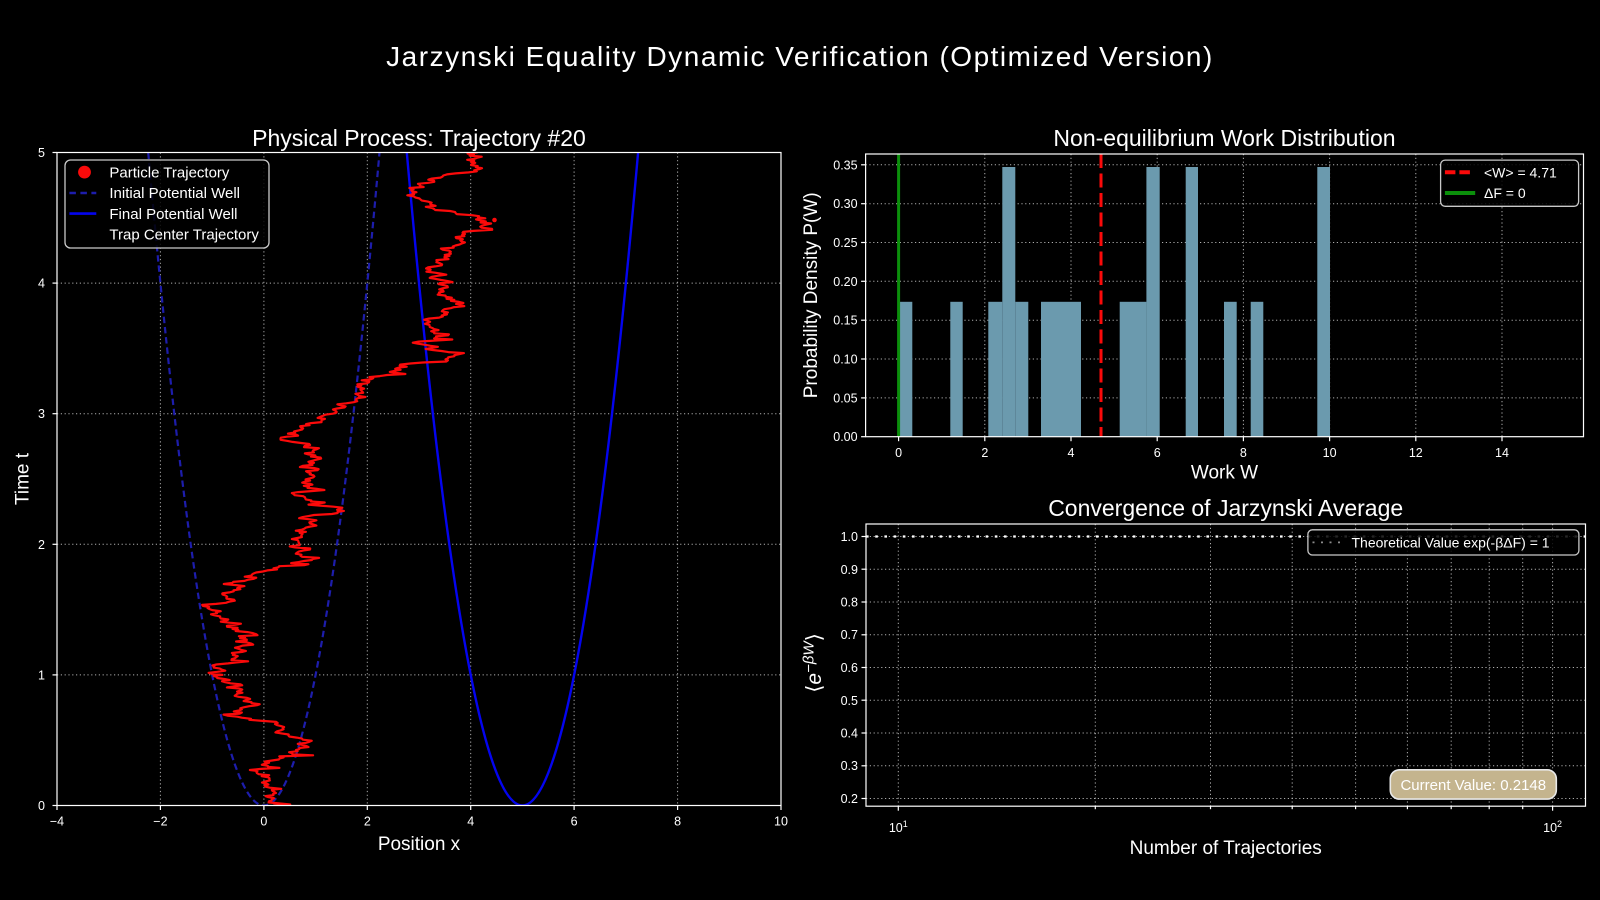 Image resolution: width=1600 pixels, height=900 pixels. I want to click on svg-text: 0.35, so click(845, 165).